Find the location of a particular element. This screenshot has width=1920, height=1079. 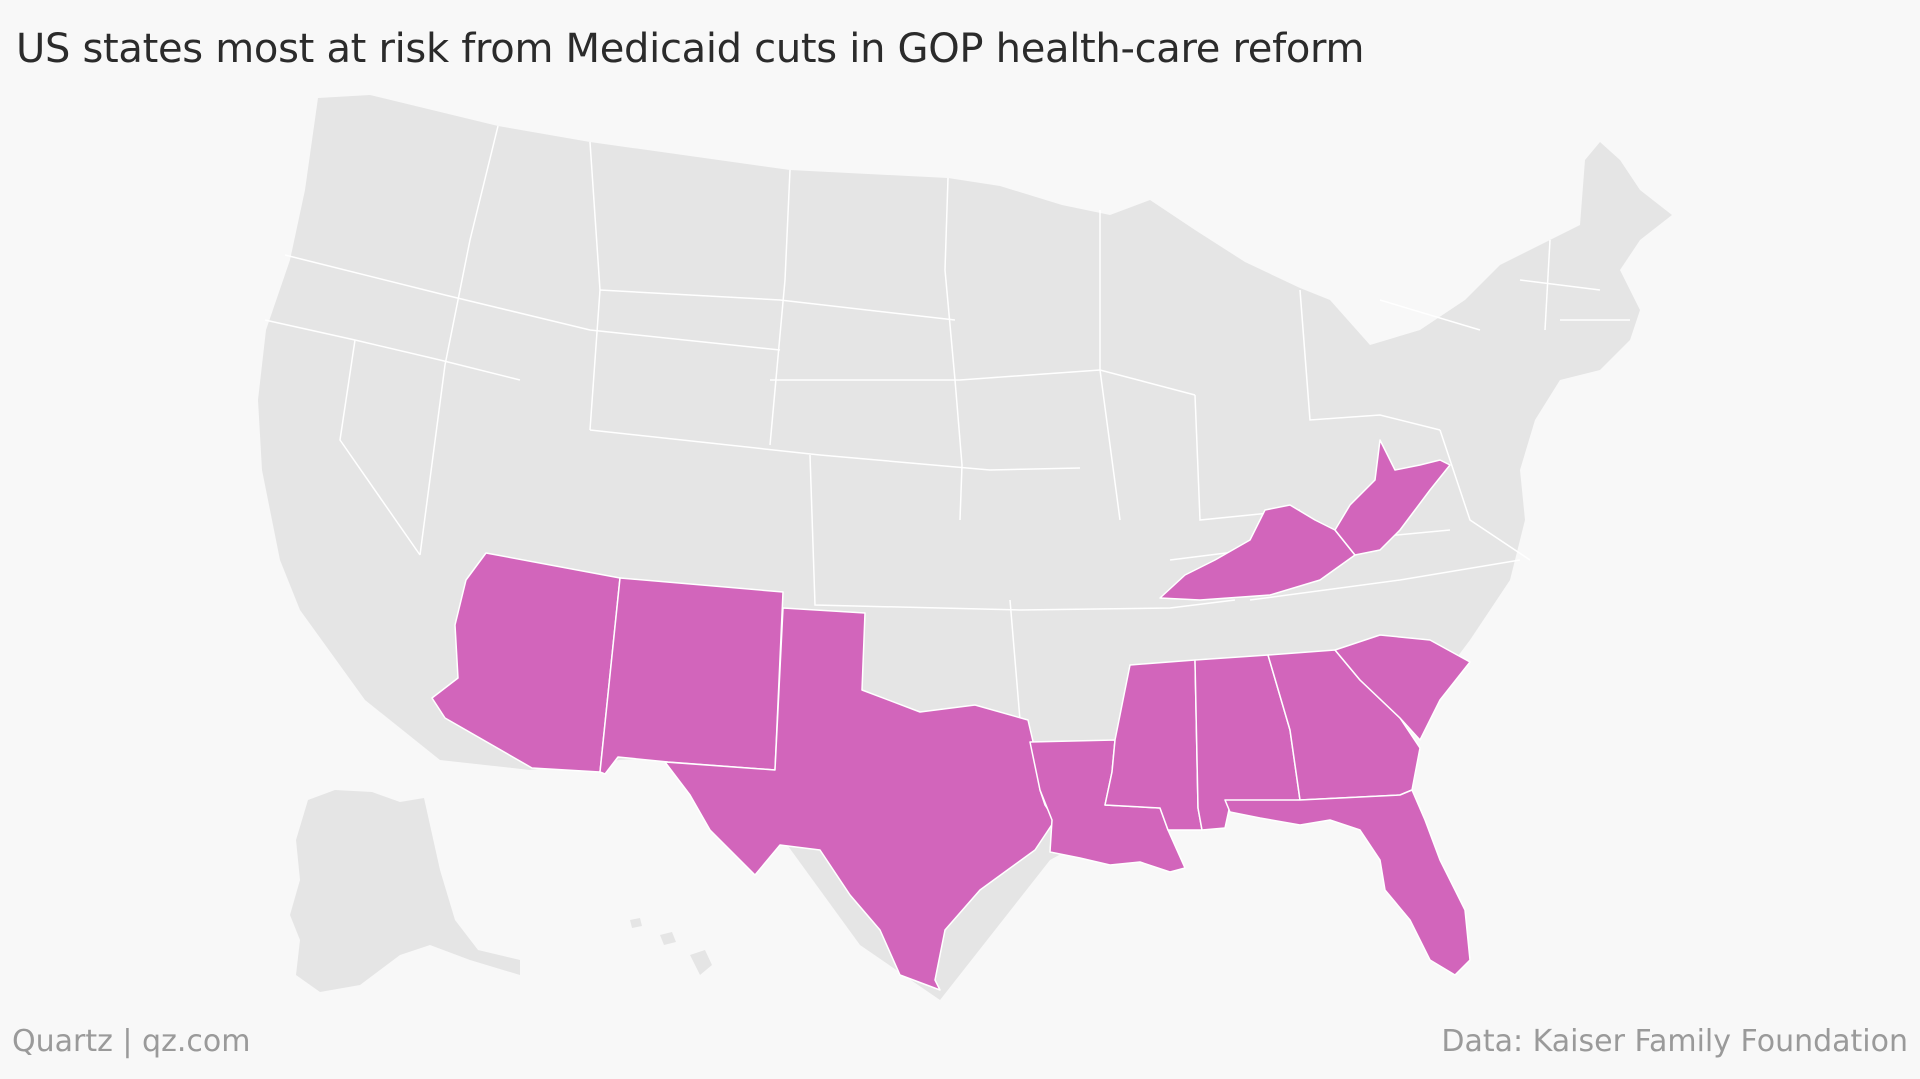

state-west-virginia is located at coordinates (1392, 497).